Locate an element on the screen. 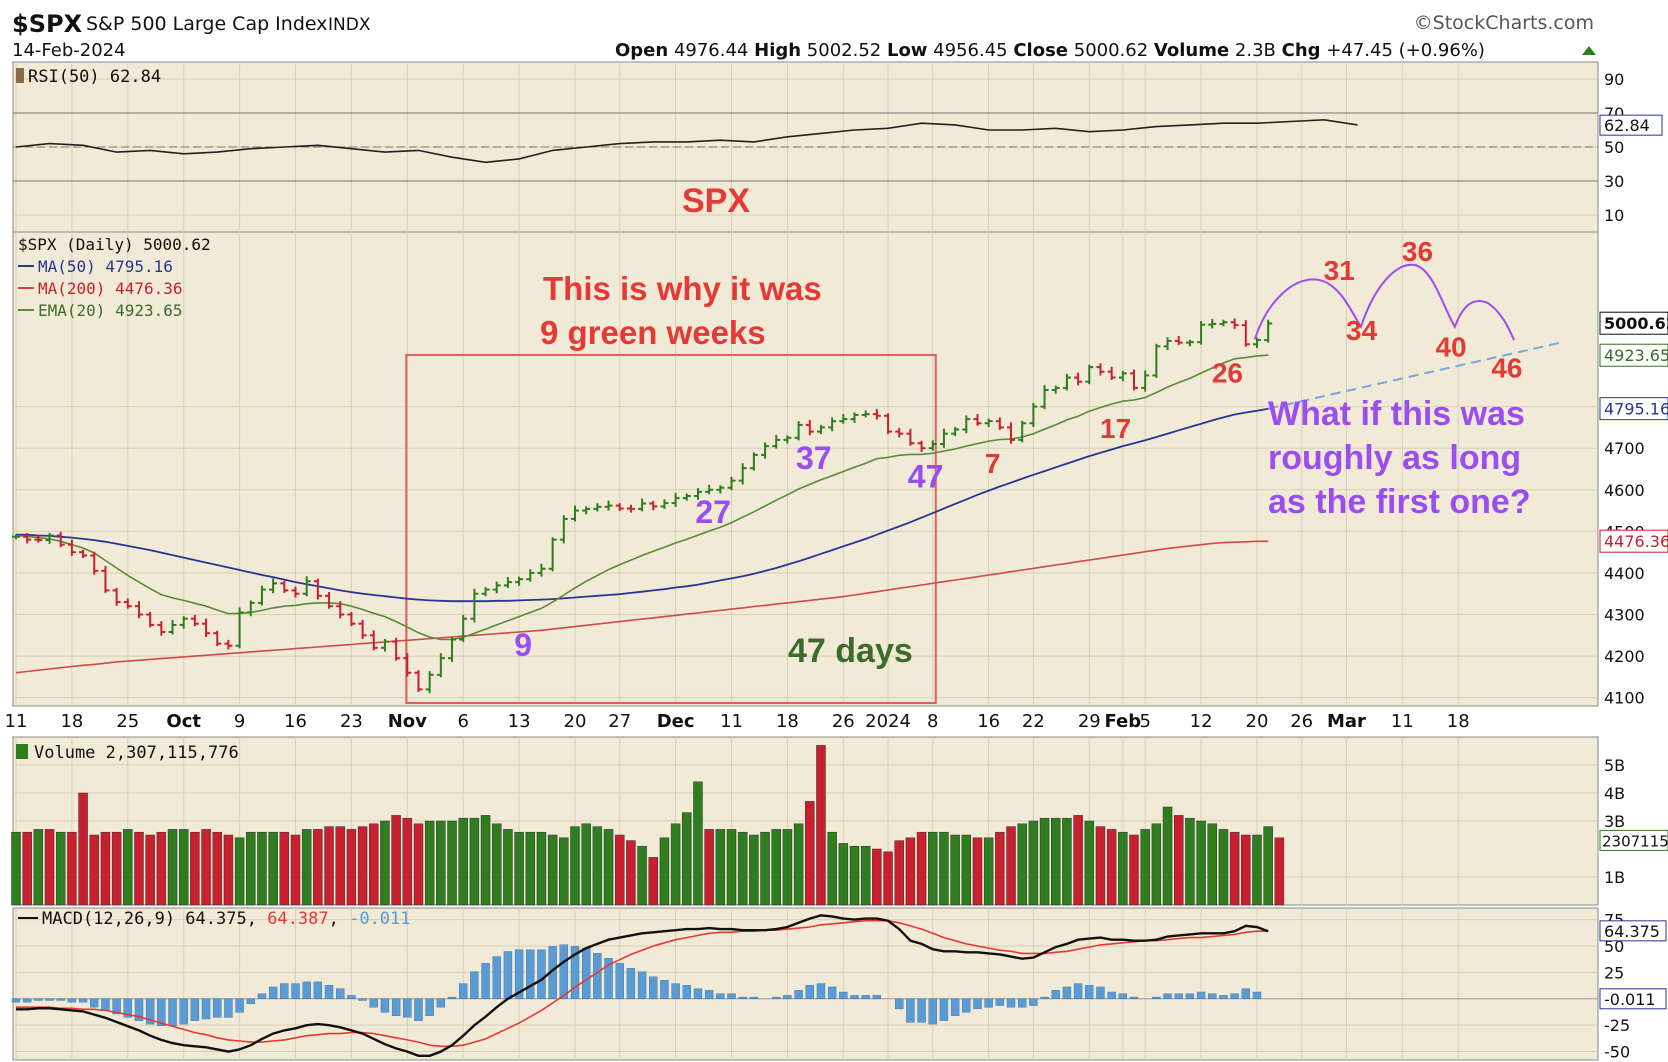 This screenshot has width=1668, height=1062. x-tick-label: 2024 is located at coordinates (888, 721).